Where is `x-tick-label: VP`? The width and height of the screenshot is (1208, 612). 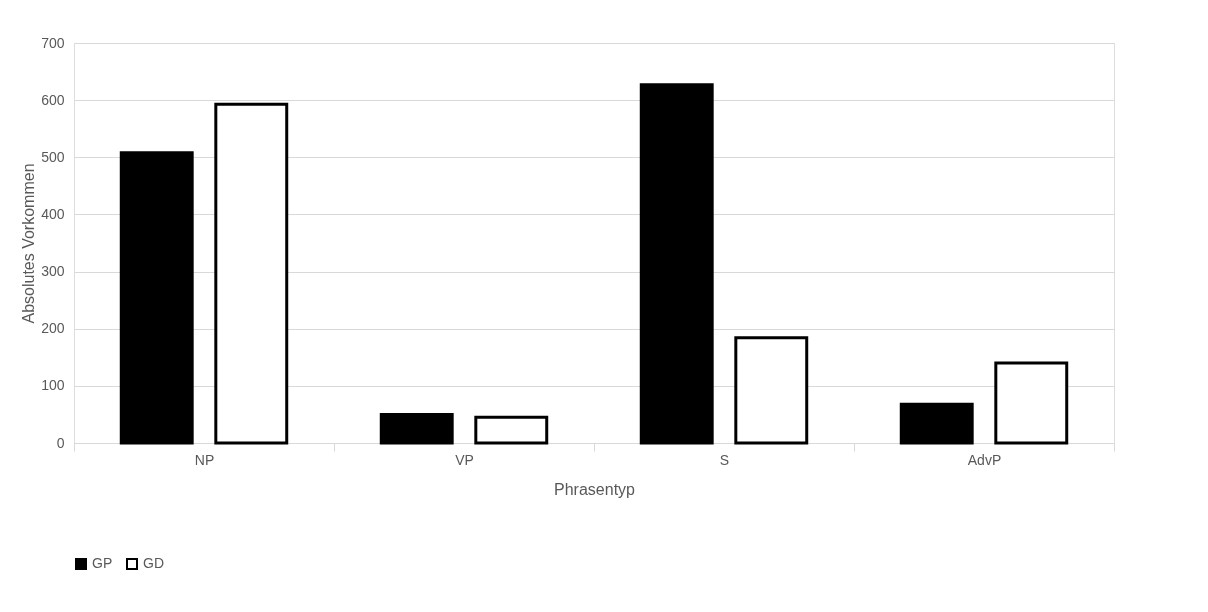 x-tick-label: VP is located at coordinates (464, 459).